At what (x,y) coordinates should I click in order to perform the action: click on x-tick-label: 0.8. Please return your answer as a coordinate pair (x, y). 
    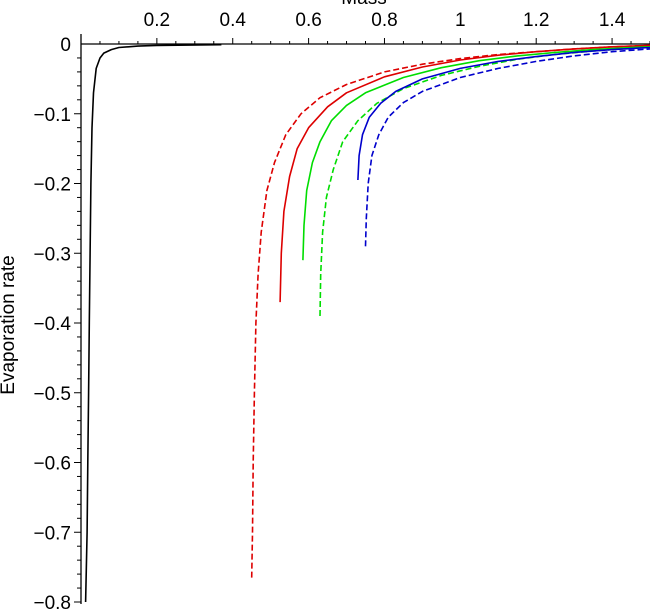
    Looking at the image, I should click on (384, 20).